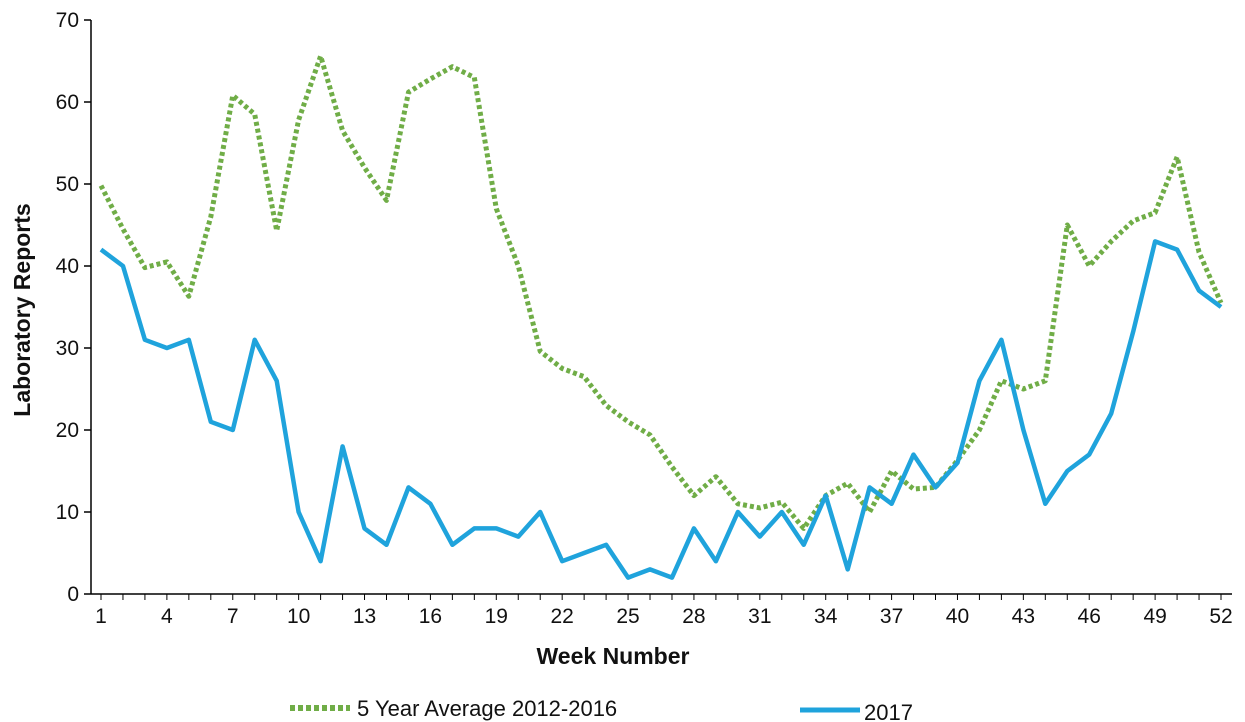  I want to click on x-tick-label: 52, so click(1220, 616).